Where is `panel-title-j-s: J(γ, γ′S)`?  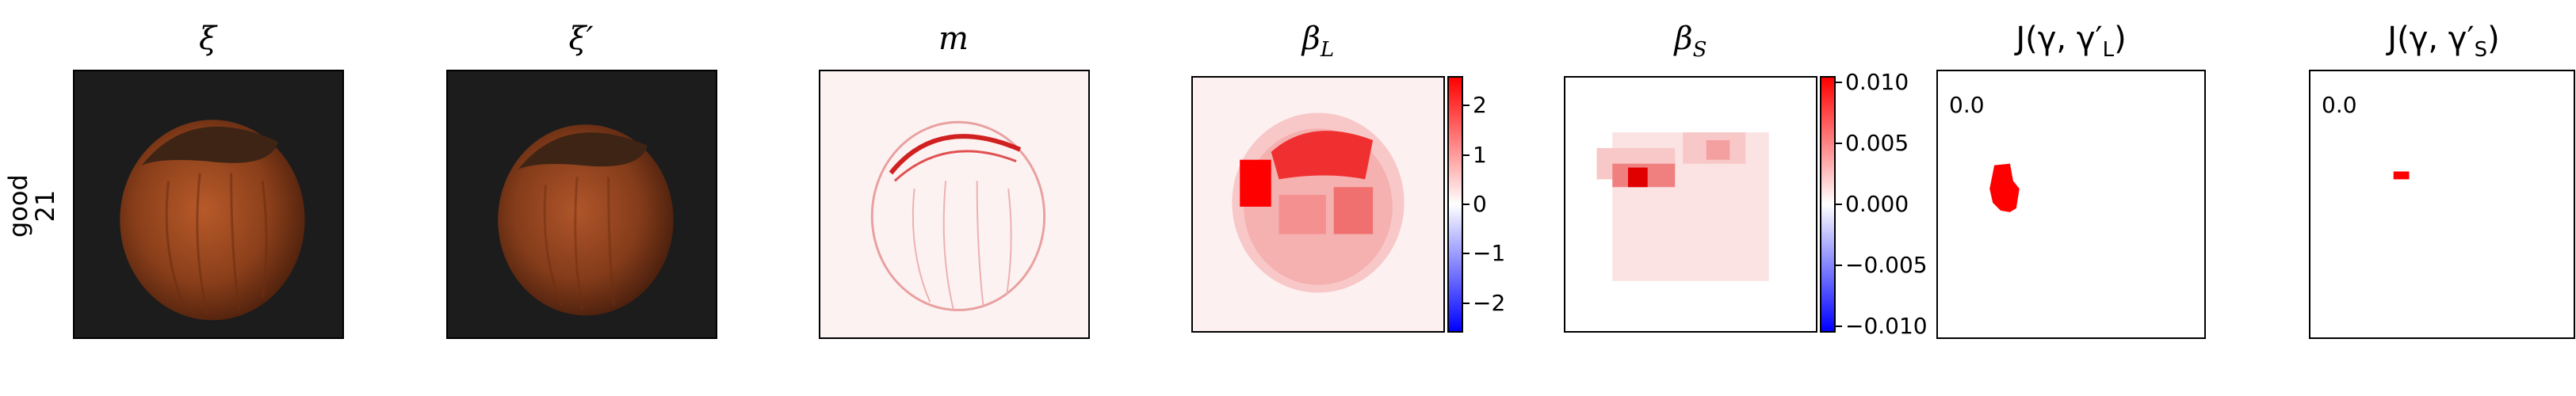 panel-title-j-s: J(γ, γ′S) is located at coordinates (2443, 41).